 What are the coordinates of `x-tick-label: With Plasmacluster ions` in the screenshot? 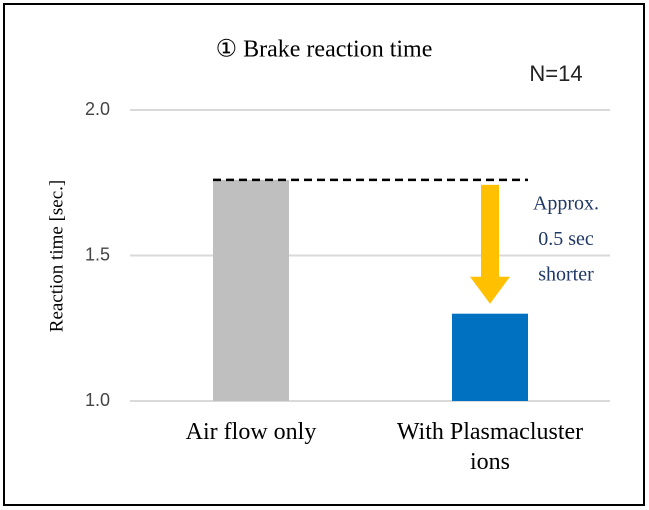 It's located at (490, 447).